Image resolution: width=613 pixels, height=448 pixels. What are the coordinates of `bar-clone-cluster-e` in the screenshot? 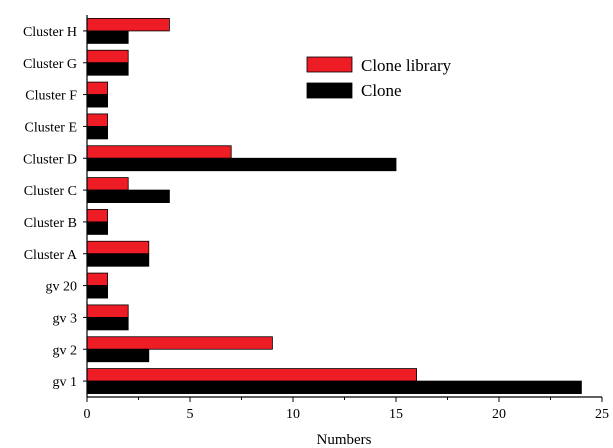 It's located at (97, 133).